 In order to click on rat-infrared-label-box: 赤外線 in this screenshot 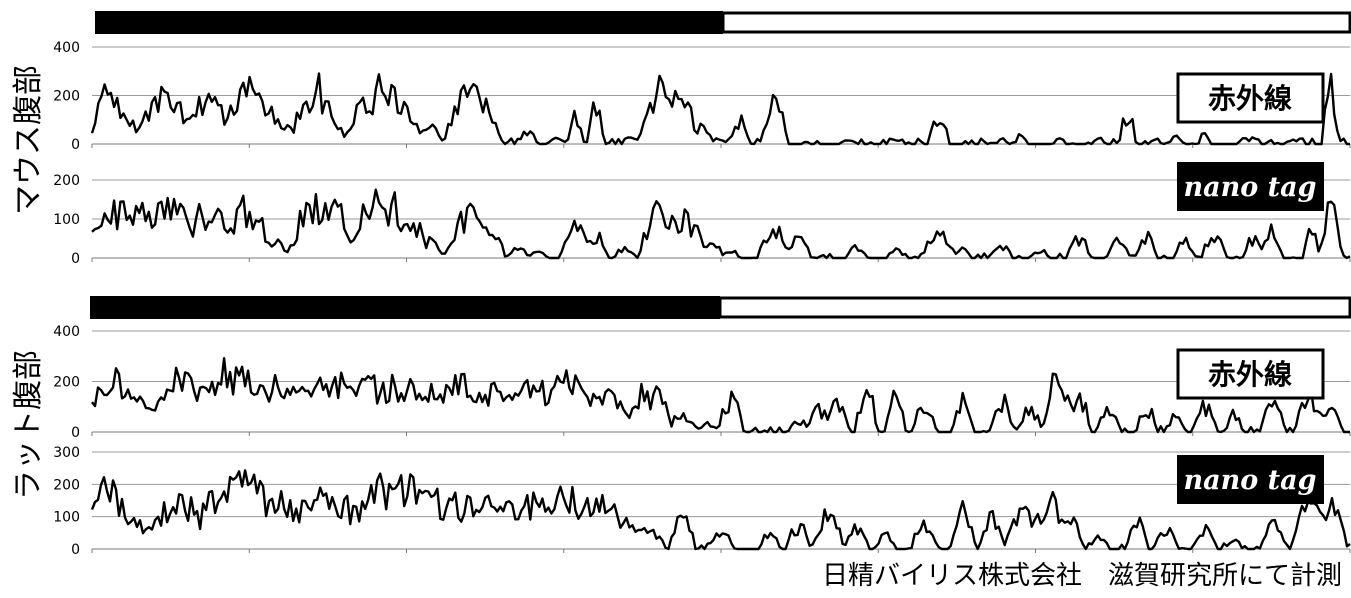, I will do `click(1250, 374)`.